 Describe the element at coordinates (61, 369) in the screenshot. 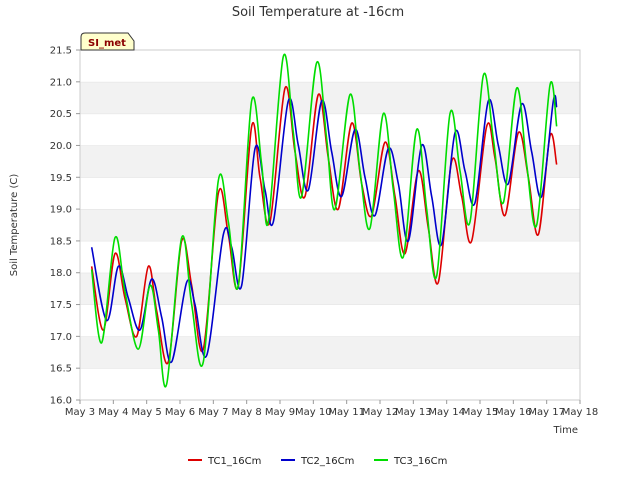

I see `y-tick-label: 16.5` at that location.